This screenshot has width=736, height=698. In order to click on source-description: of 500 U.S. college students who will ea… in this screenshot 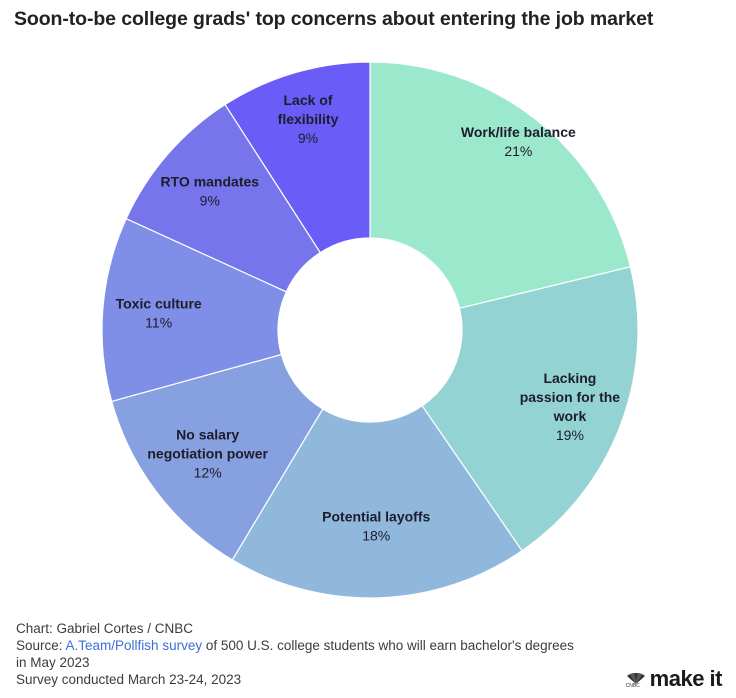, I will do `click(388, 645)`.